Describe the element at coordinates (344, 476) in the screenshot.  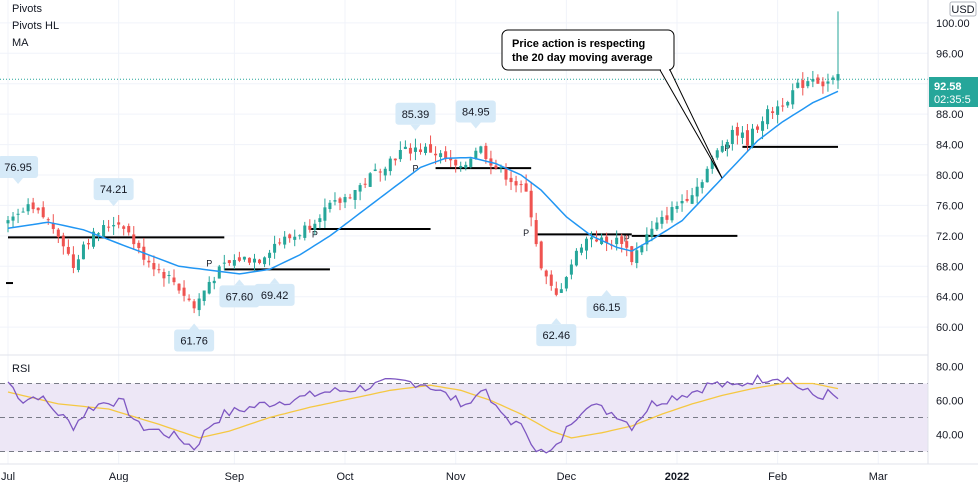
I see `time-tick-label: Oct` at that location.